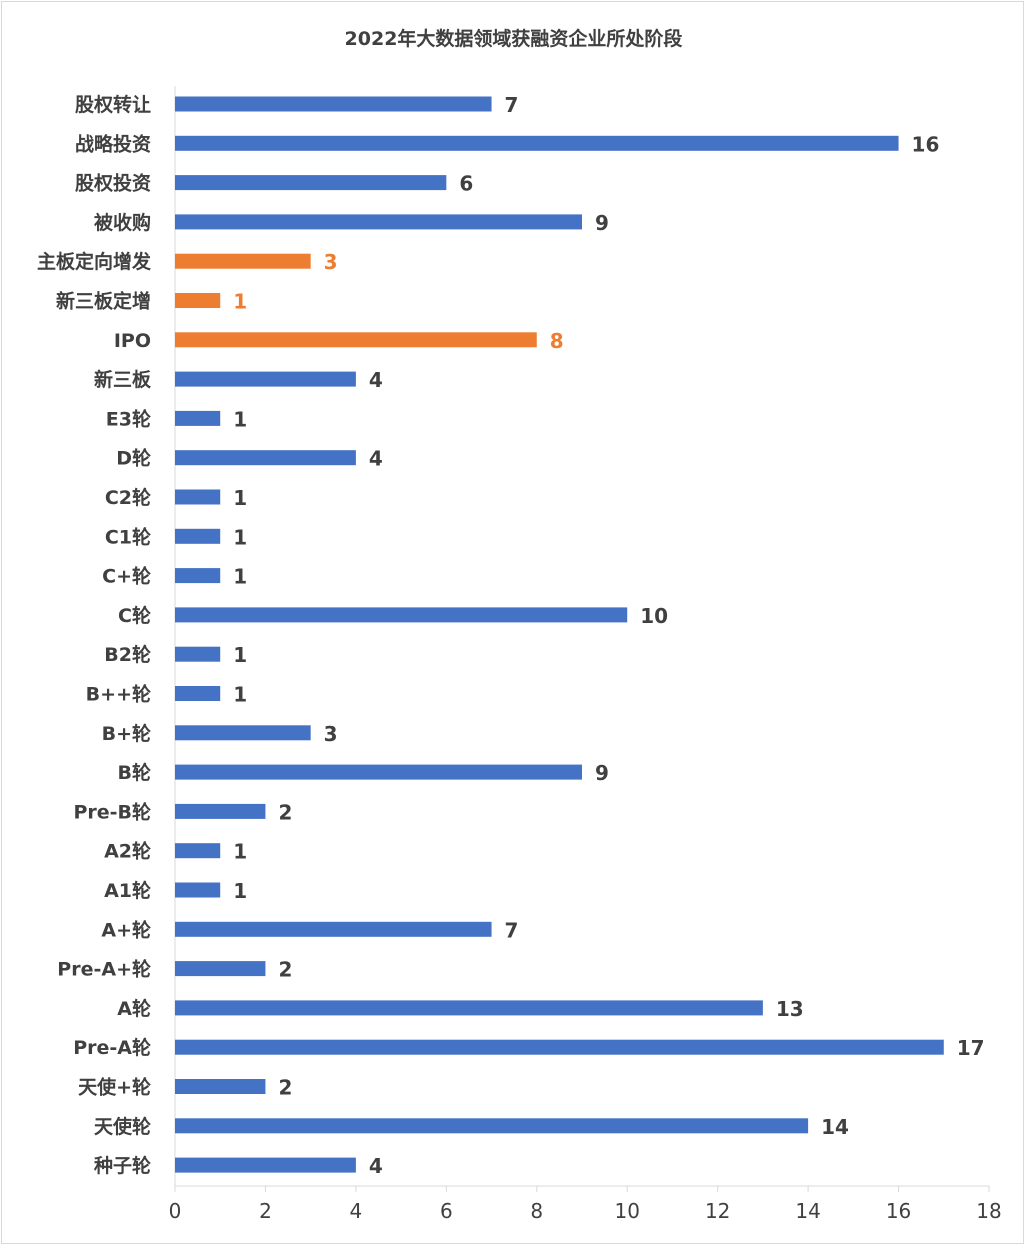  I want to click on category-label: 股权转让, so click(113, 104).